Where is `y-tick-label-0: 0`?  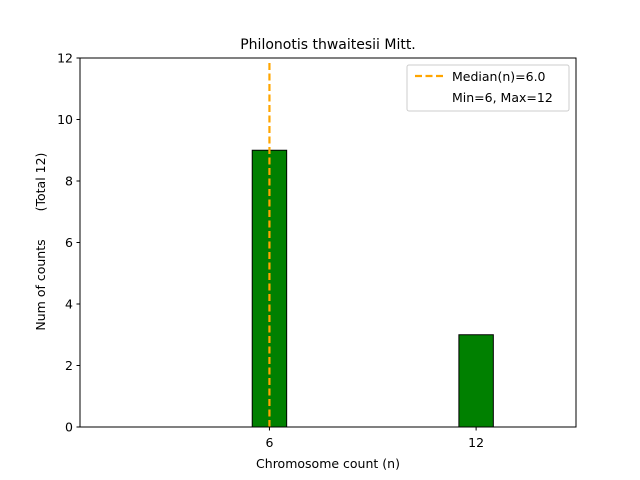
y-tick-label-0: 0 is located at coordinates (69, 427).